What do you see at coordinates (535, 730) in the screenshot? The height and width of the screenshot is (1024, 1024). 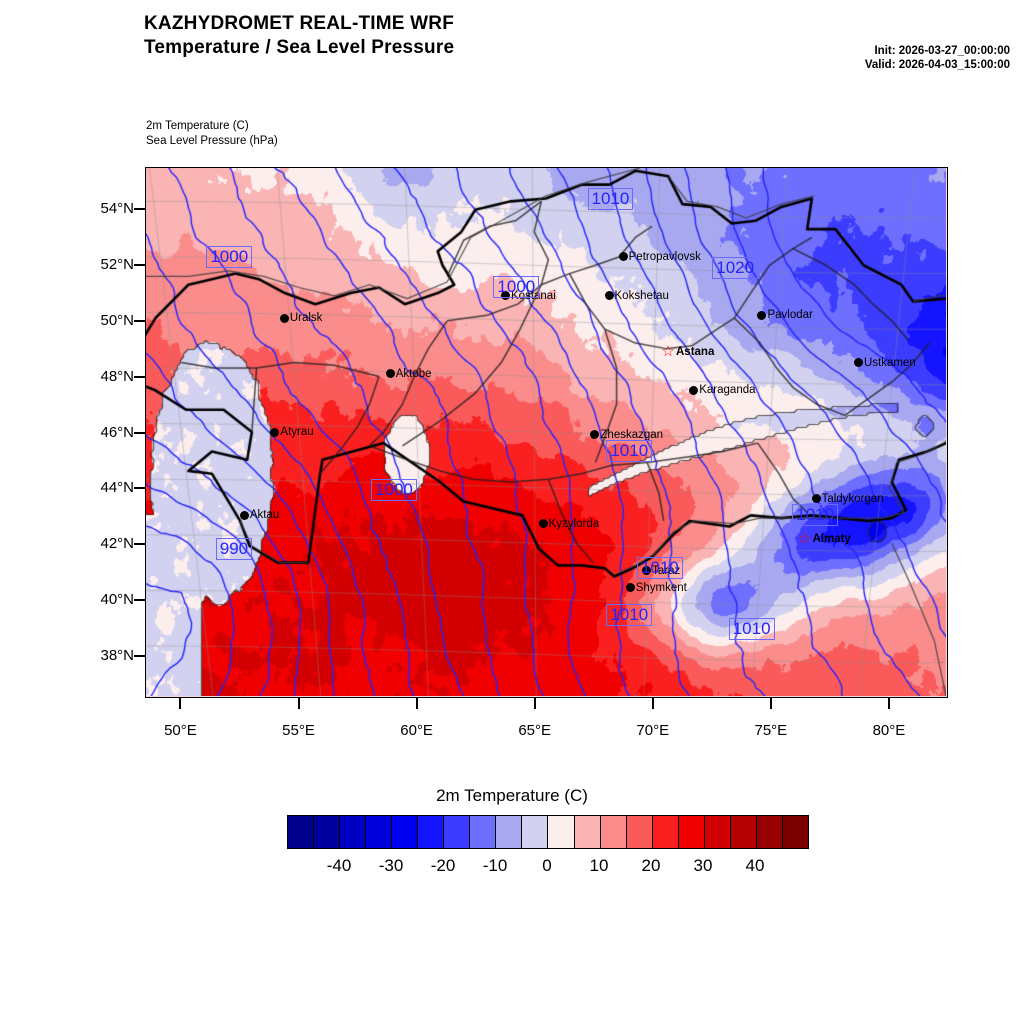 I see `longitude-tick-label: 65°E` at bounding box center [535, 730].